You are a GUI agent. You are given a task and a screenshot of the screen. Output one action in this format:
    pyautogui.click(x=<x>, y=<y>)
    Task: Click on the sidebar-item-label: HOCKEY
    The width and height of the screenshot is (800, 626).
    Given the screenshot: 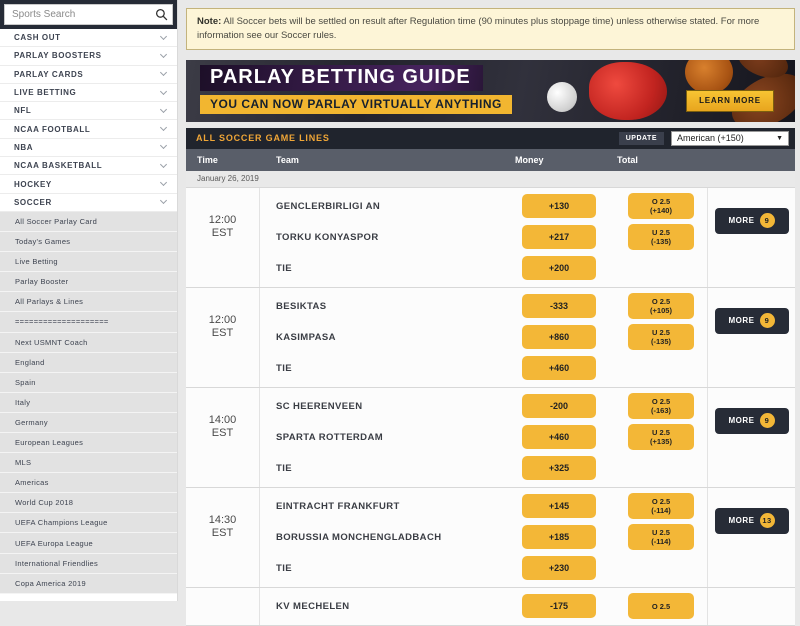 What is the action you would take?
    pyautogui.click(x=33, y=184)
    